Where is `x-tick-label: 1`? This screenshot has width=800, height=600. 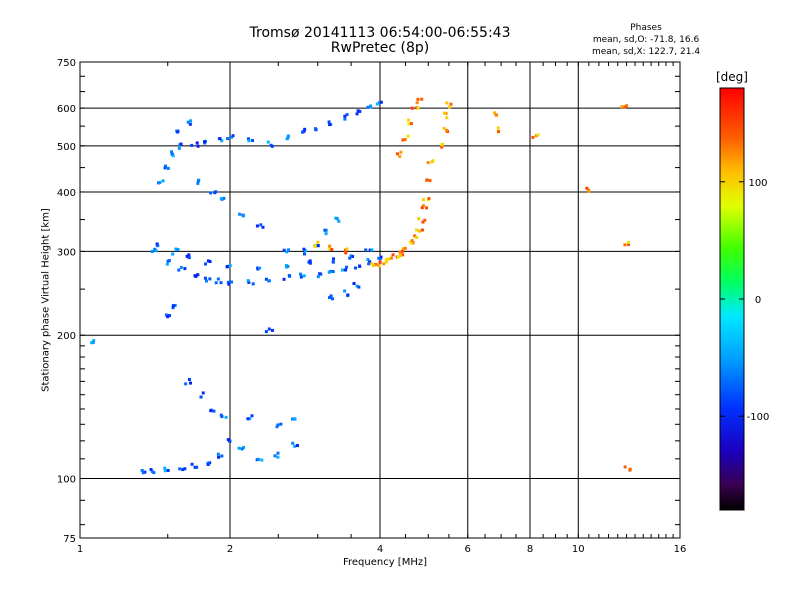 x-tick-label: 1 is located at coordinates (80, 549).